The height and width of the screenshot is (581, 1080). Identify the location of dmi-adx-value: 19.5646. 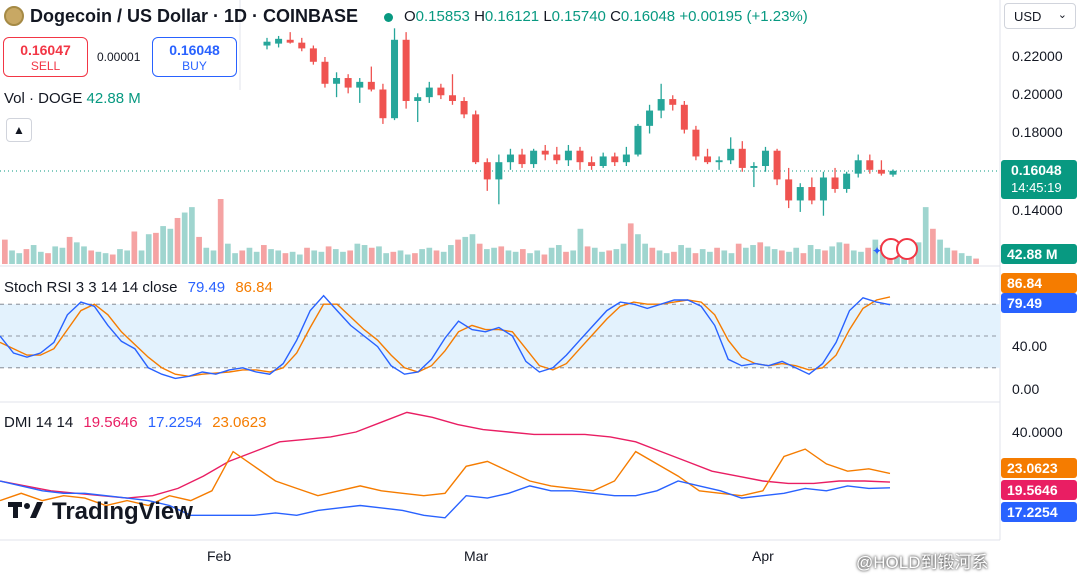
(110, 422).